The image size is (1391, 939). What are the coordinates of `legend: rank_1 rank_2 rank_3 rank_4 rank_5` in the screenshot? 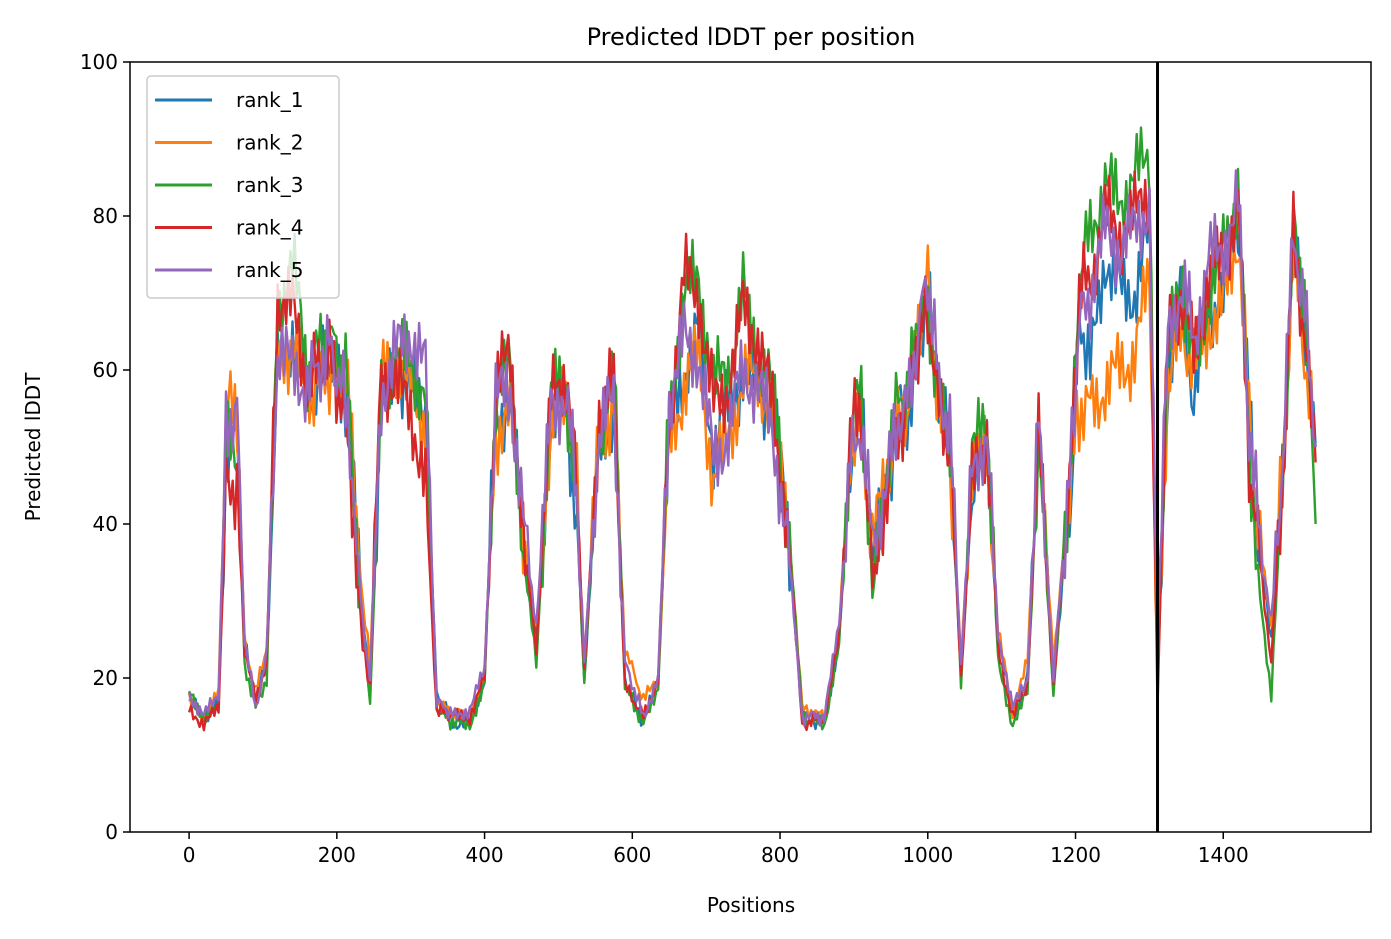 It's located at (243, 187).